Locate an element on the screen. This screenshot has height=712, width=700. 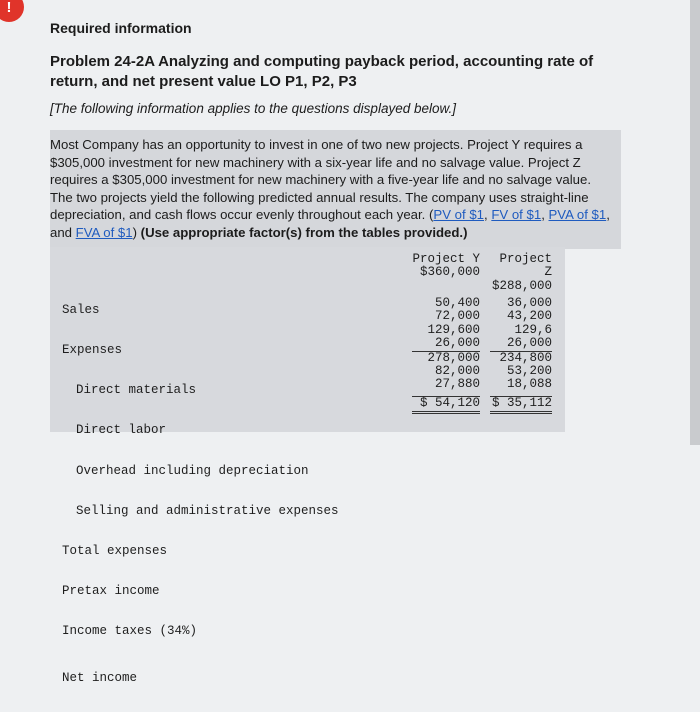
table-cell: 36,000 is located at coordinates (529, 303).